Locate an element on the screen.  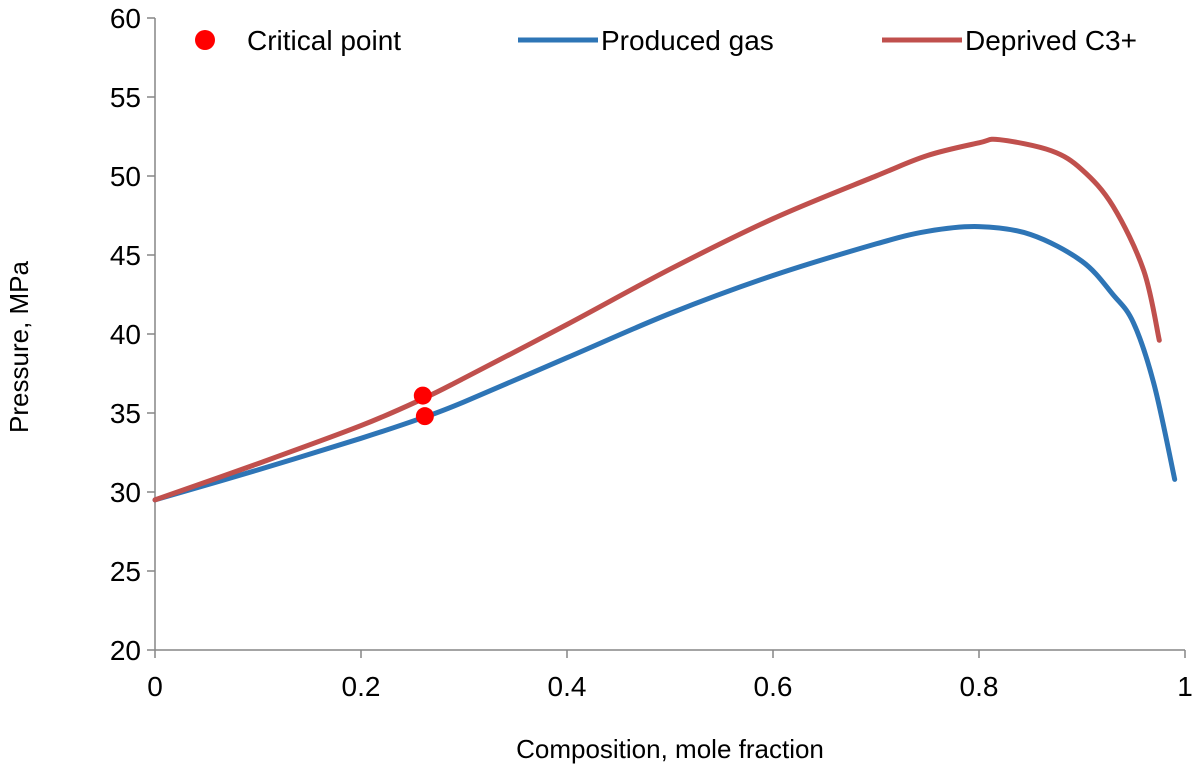
x-tick-label: 0.2 is located at coordinates (361, 686).